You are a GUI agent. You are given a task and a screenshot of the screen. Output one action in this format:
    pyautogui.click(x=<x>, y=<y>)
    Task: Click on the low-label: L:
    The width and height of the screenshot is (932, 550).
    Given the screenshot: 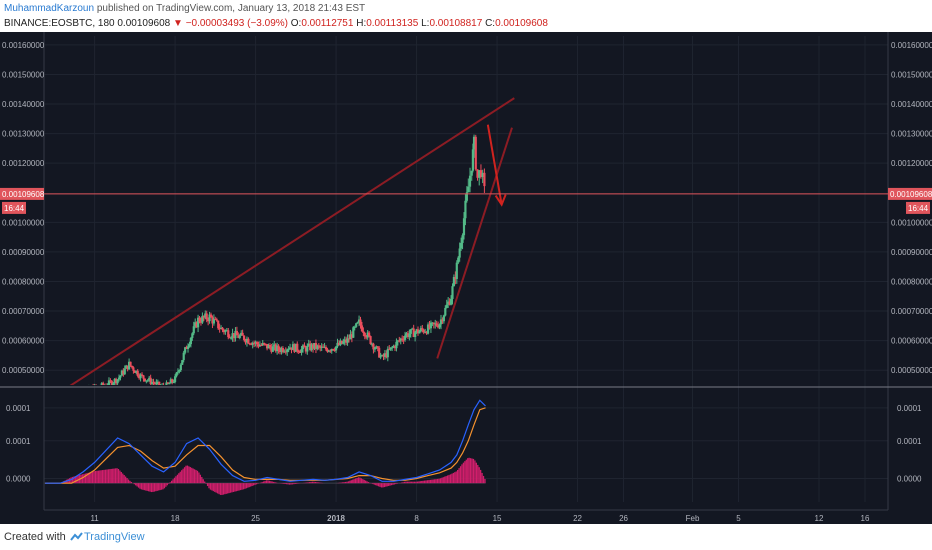 What is the action you would take?
    pyautogui.click(x=425, y=23)
    